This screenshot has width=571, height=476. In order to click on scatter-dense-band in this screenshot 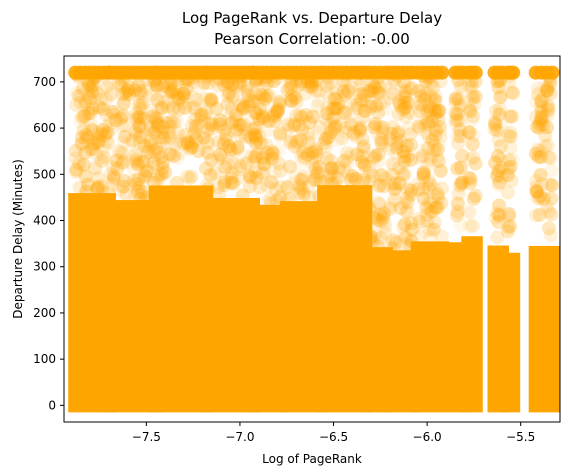, I will do `click(430, 327)`.